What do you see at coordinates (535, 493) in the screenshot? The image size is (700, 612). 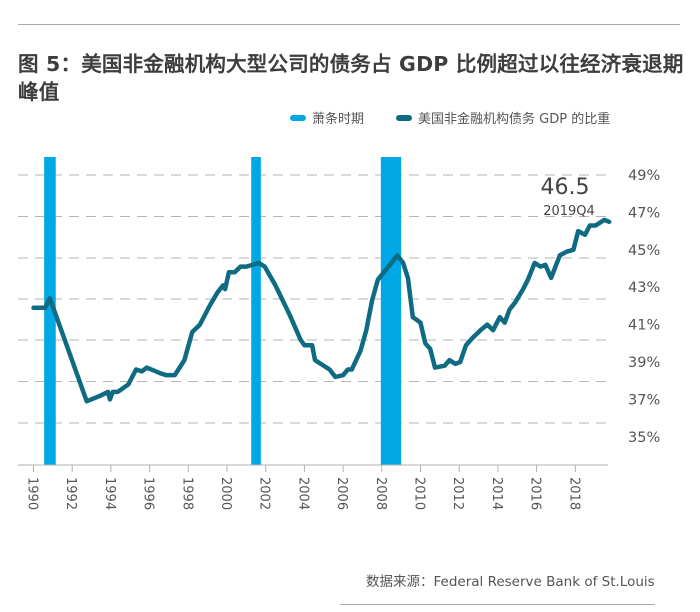 I see `x-tick-label: 2016` at bounding box center [535, 493].